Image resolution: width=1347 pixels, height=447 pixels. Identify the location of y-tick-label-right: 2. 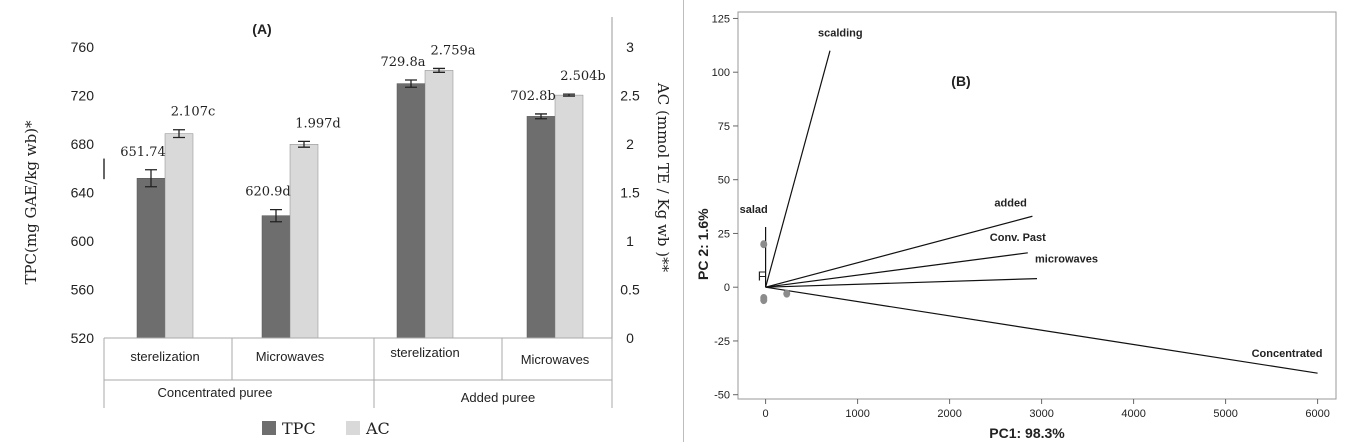
(630, 144).